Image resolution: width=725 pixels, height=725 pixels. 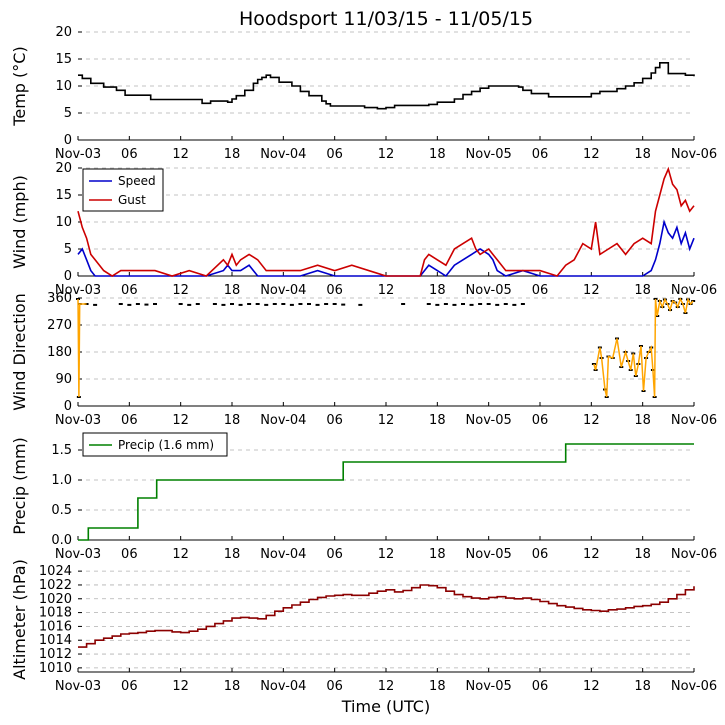 What do you see at coordinates (55, 668) in the screenshot?
I see `y-tick-label: 1010` at bounding box center [55, 668].